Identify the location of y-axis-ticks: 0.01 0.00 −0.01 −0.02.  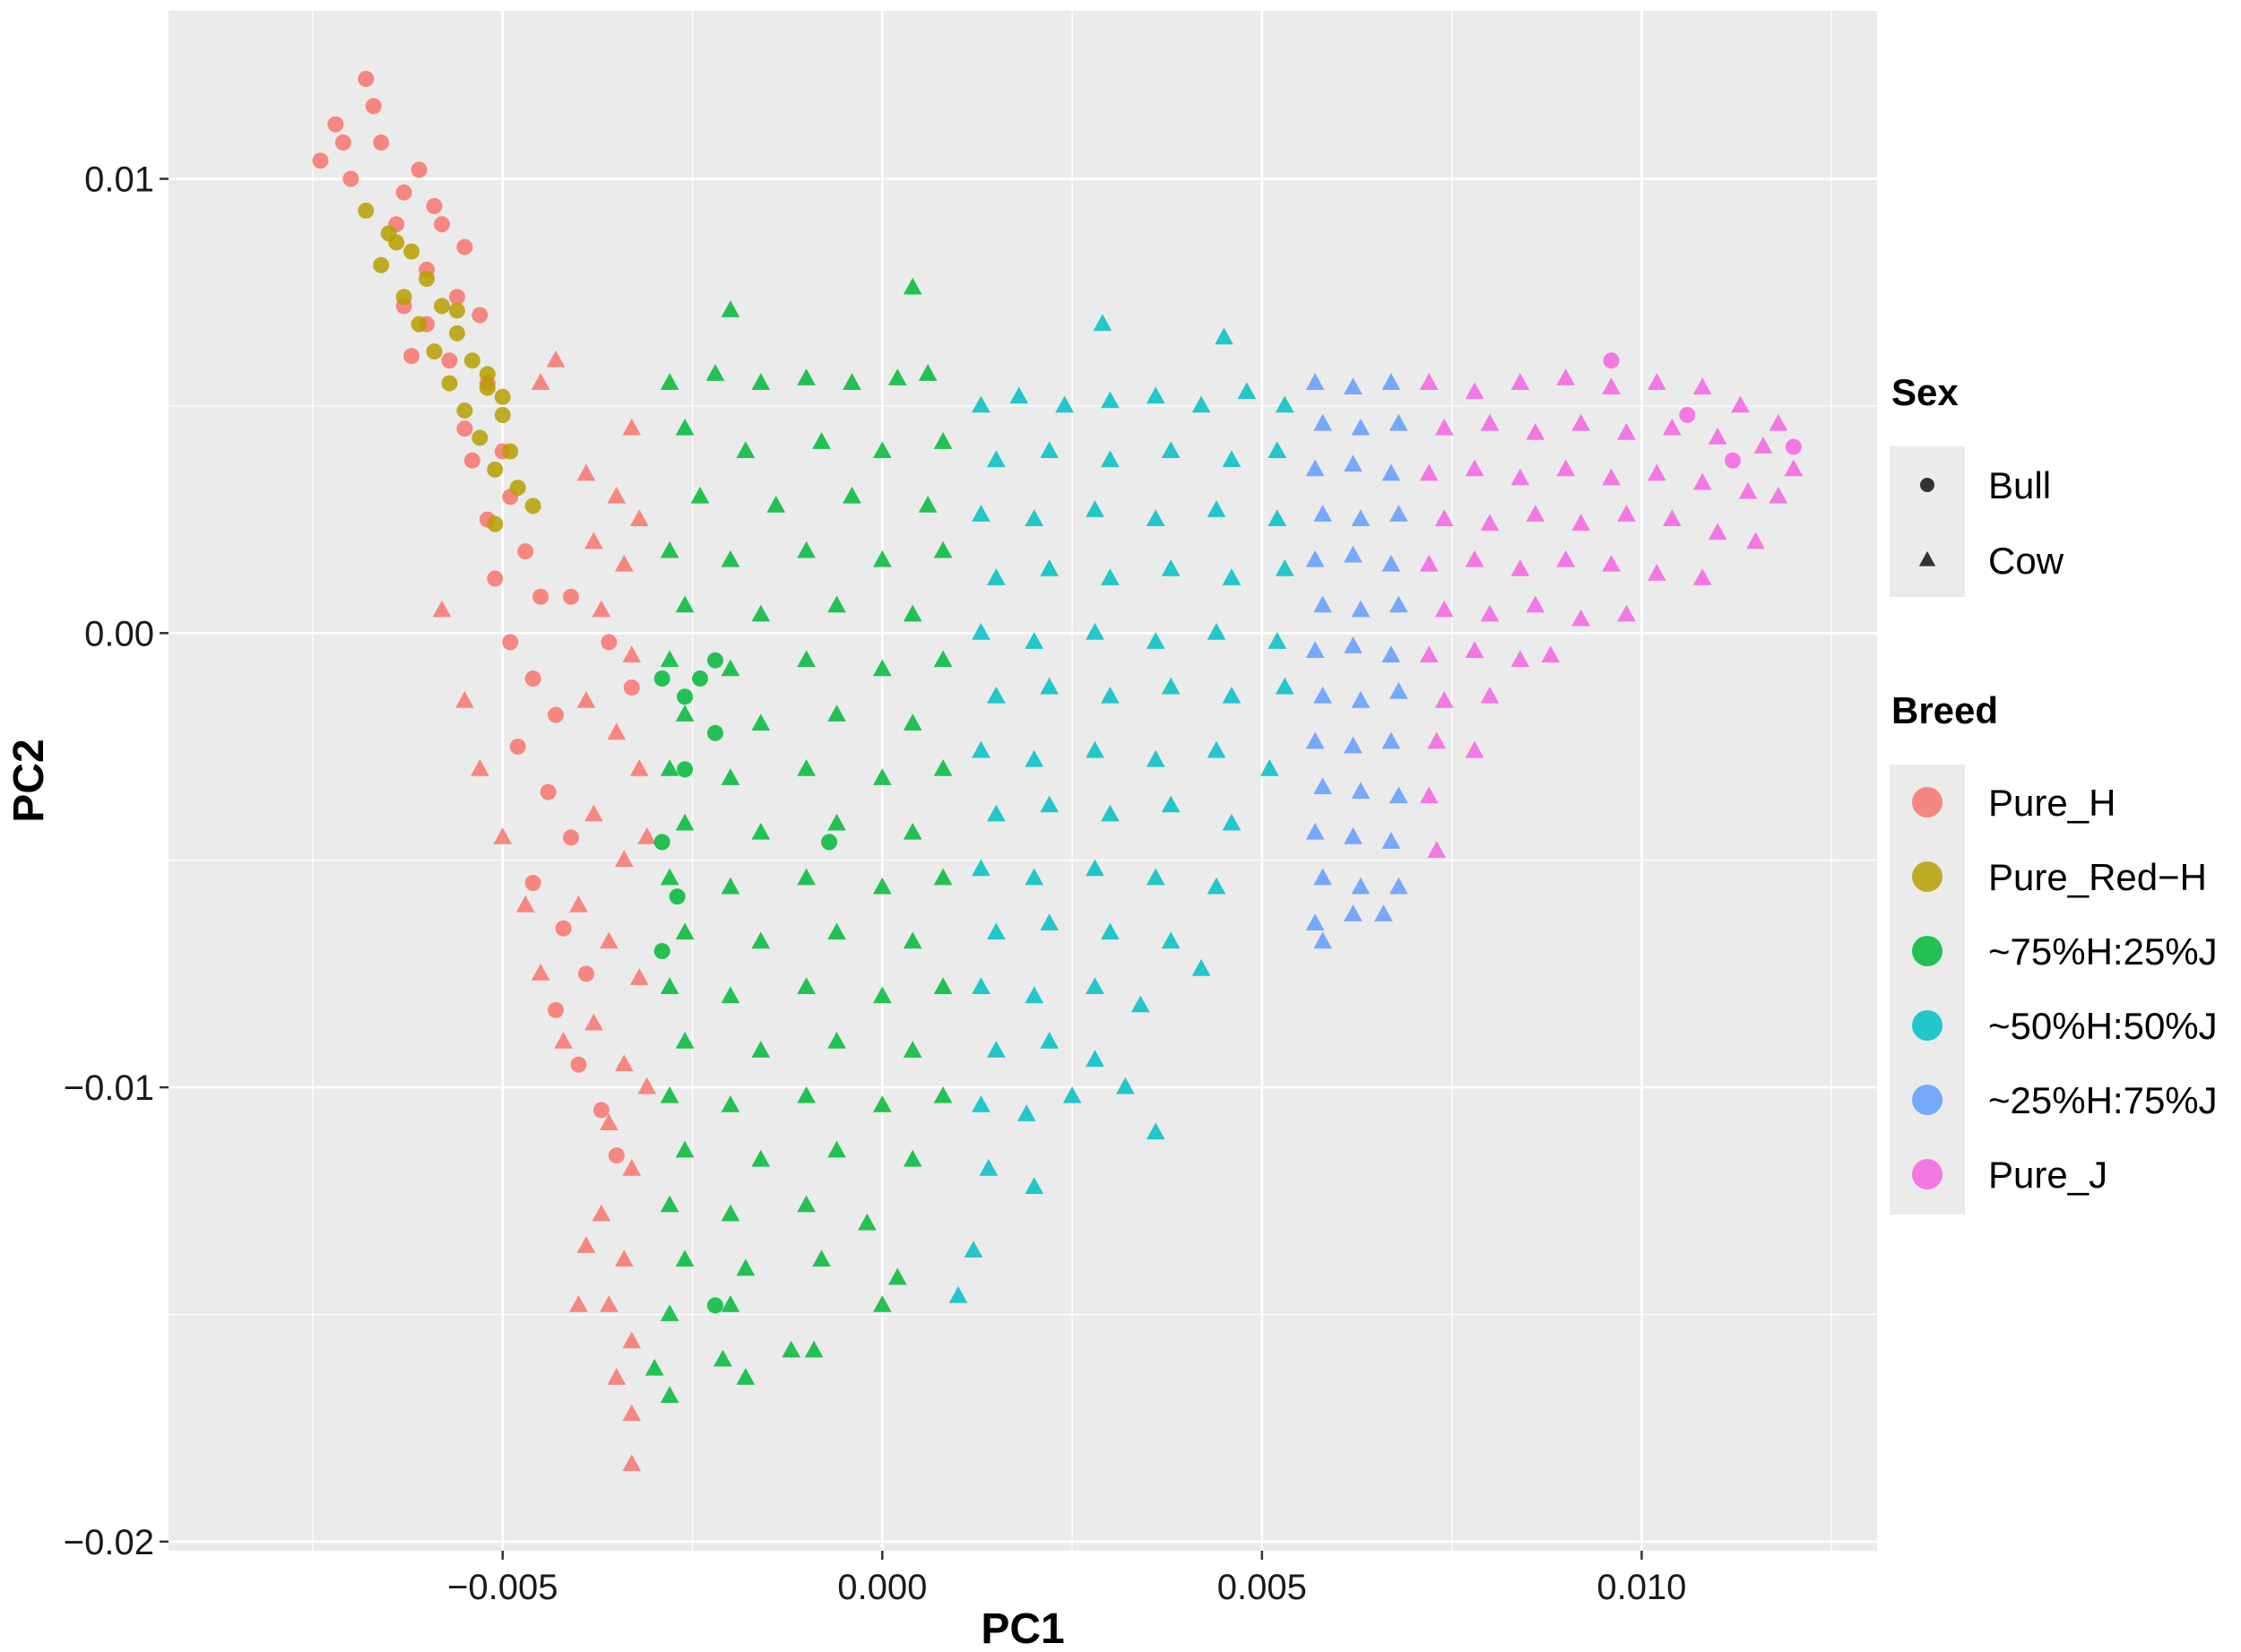
(116, 861).